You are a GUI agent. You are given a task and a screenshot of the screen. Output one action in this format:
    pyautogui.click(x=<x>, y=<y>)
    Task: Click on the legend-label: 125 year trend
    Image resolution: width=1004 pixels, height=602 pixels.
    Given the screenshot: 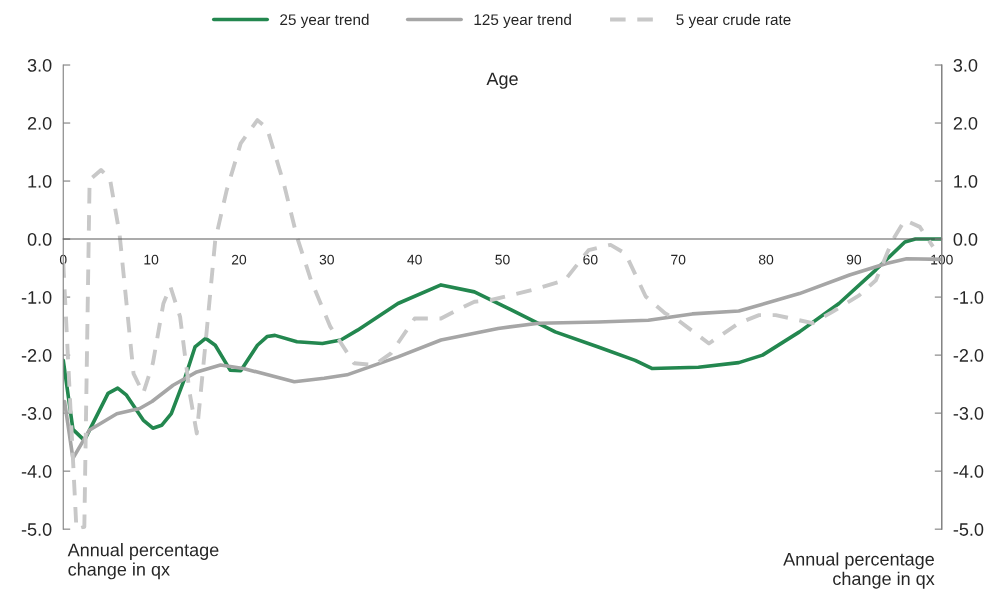 What is the action you would take?
    pyautogui.click(x=522, y=21)
    